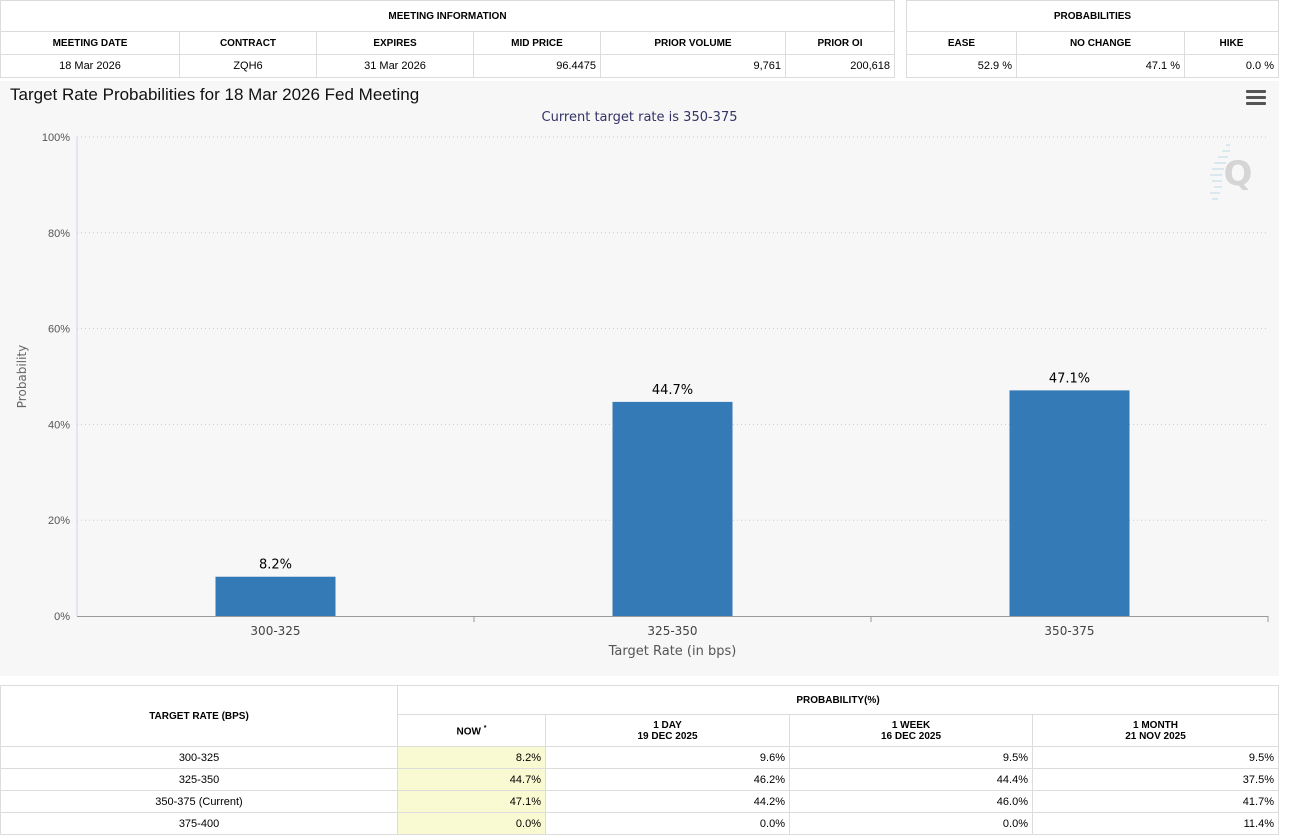 Image resolution: width=1294 pixels, height=837 pixels. Describe the element at coordinates (838, 700) in the screenshot. I see `probability-group-title: PROBABILITY(%)` at that location.